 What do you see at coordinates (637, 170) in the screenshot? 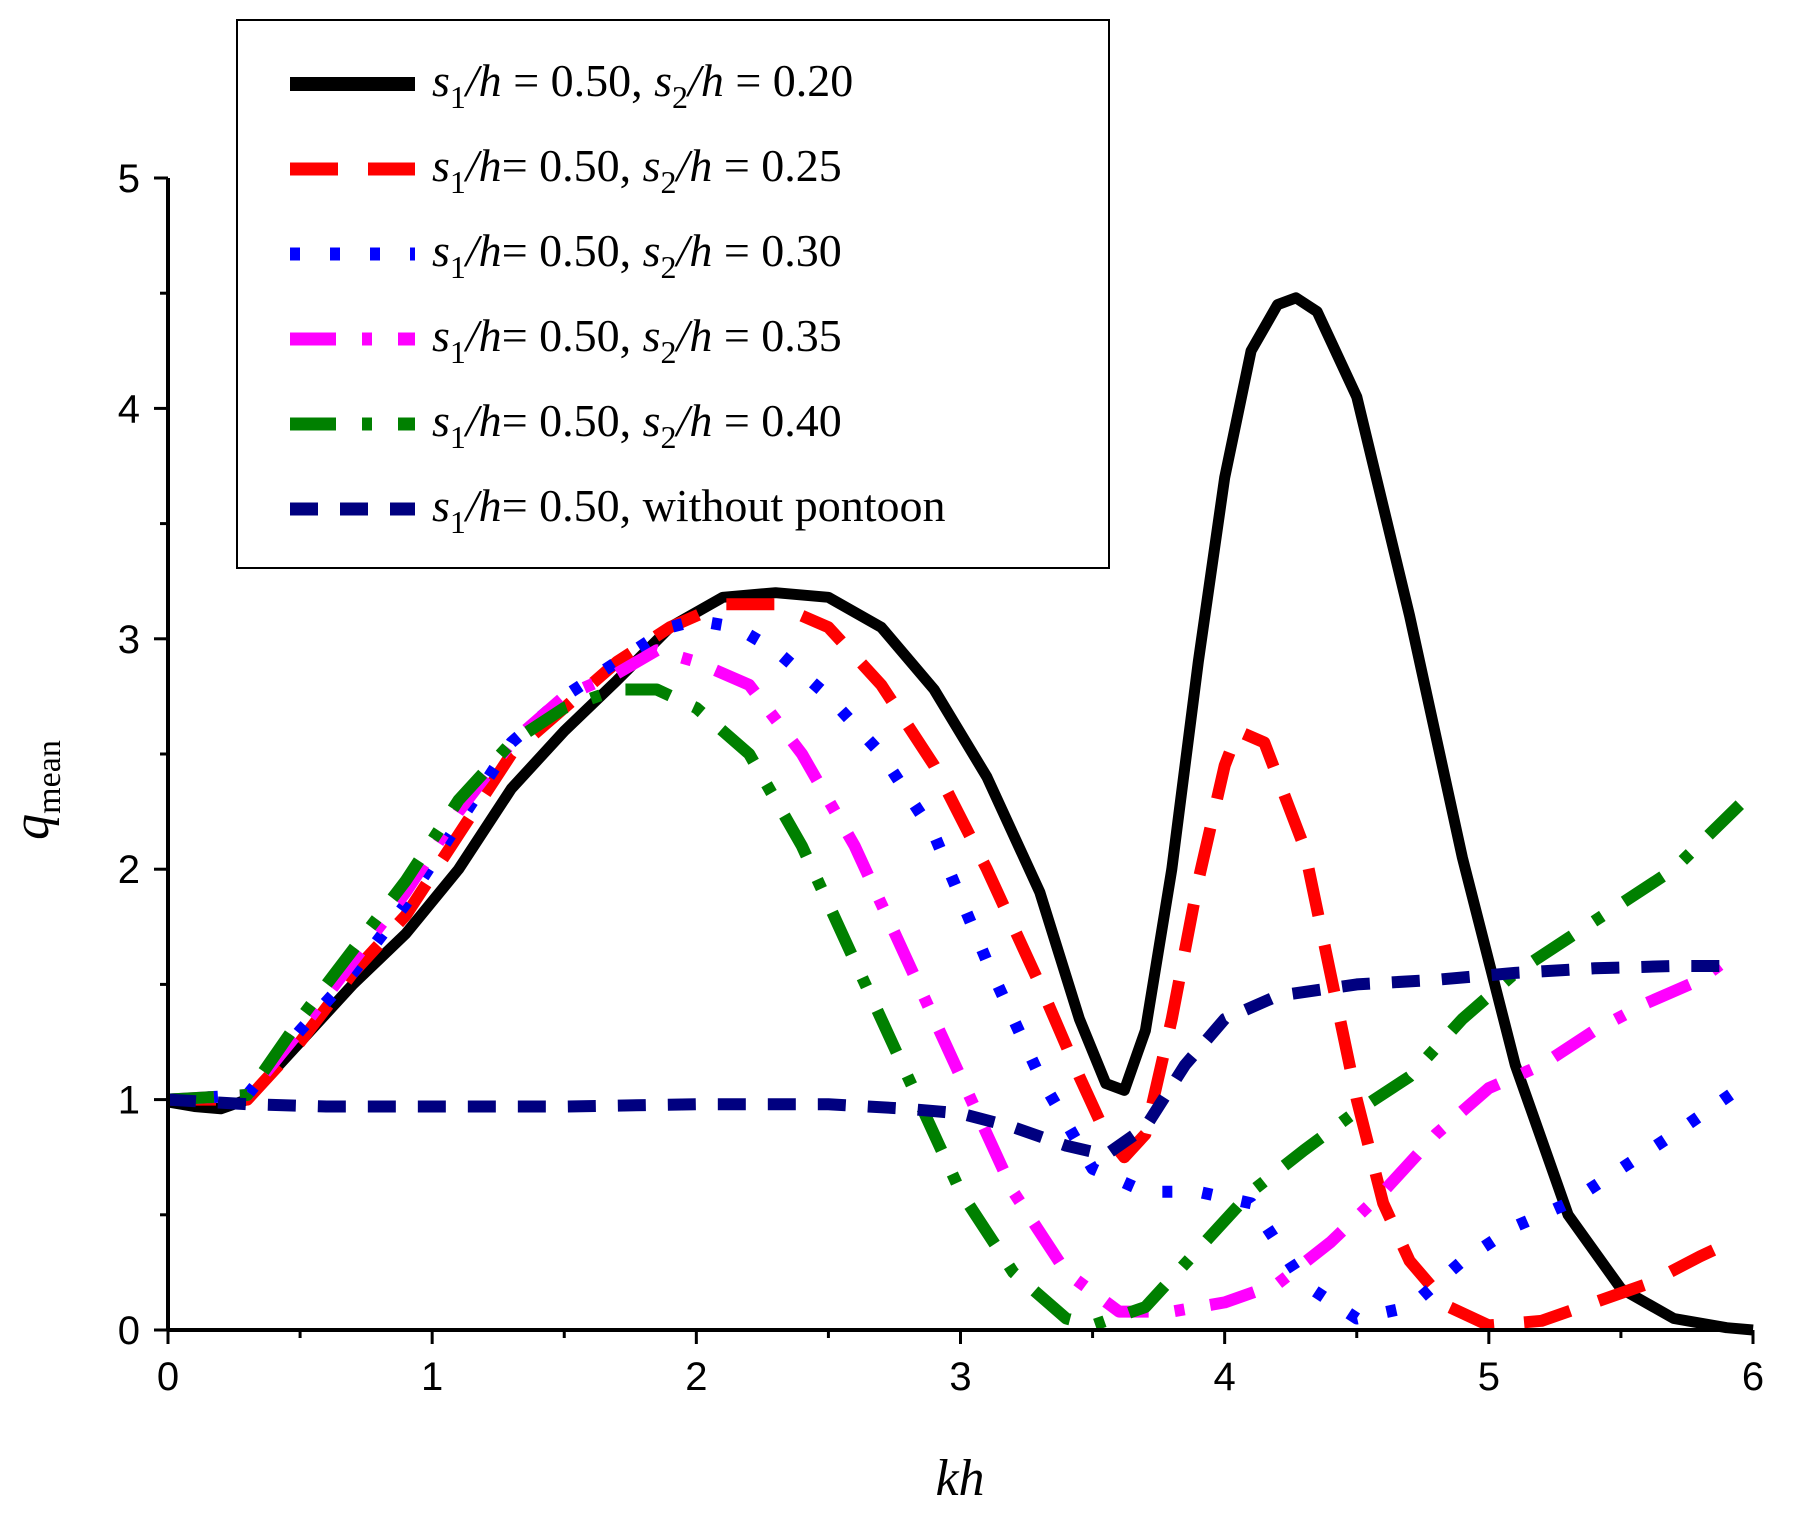
I see `legend-label-2: s1/h= 0.50, s2/h = 0.25` at bounding box center [637, 170].